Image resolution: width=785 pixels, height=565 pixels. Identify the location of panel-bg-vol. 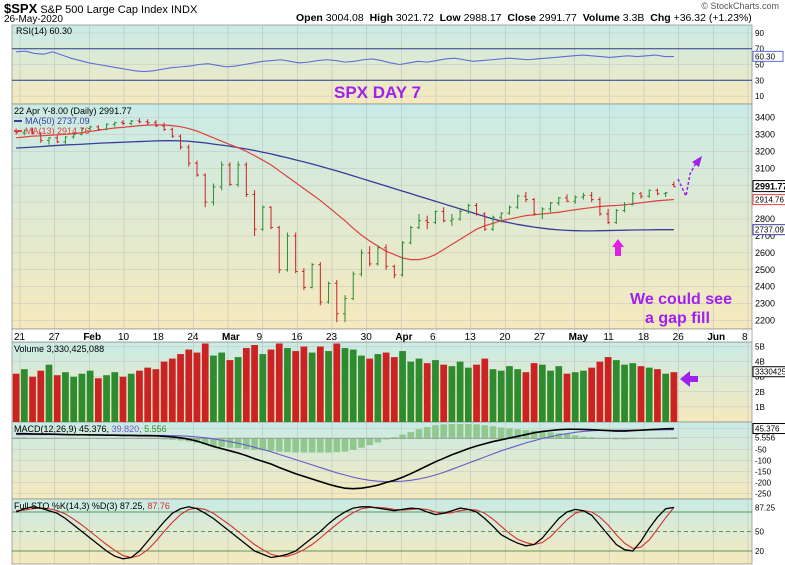
(382, 382).